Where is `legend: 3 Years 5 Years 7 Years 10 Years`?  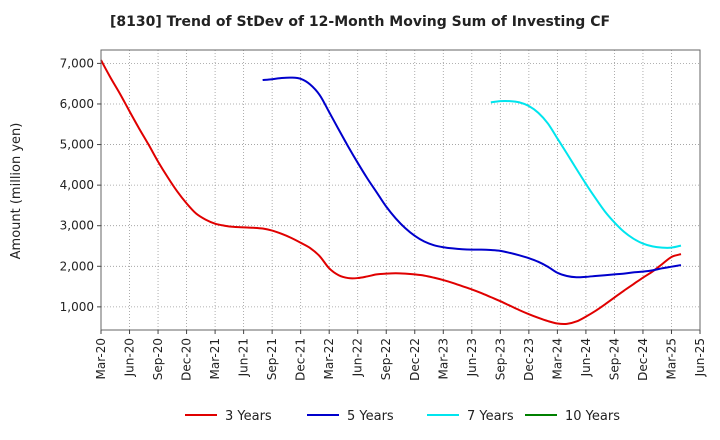
legend: 3 Years 5 Years 7 Years 10 Years is located at coordinates (402, 416).